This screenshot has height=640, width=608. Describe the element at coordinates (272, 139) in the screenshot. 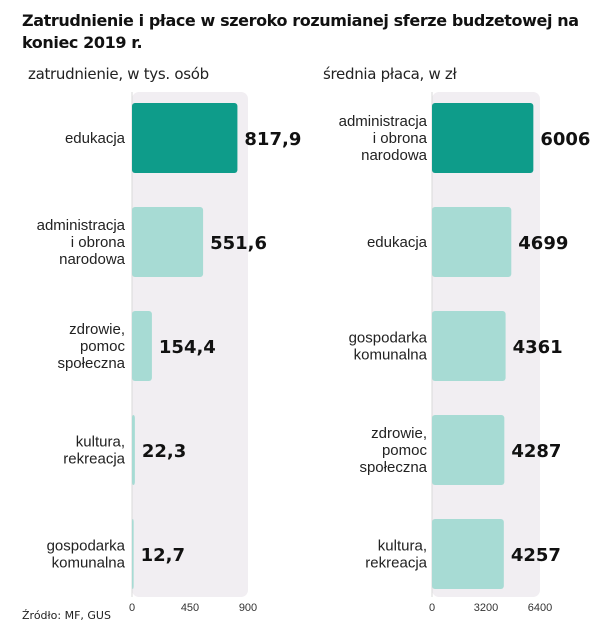

I see `data-label: 817,9` at that location.